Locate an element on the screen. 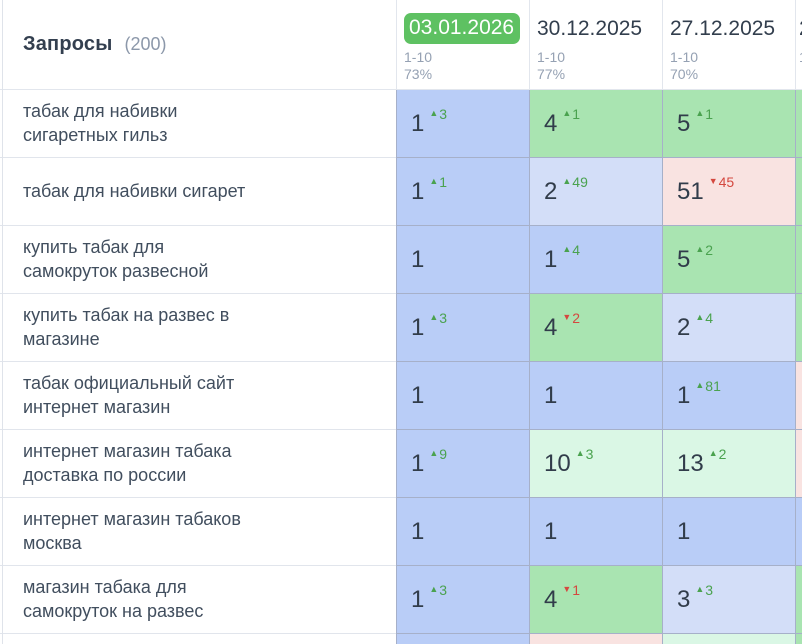  position-cell: 5 ▲ 2 is located at coordinates (728, 260).